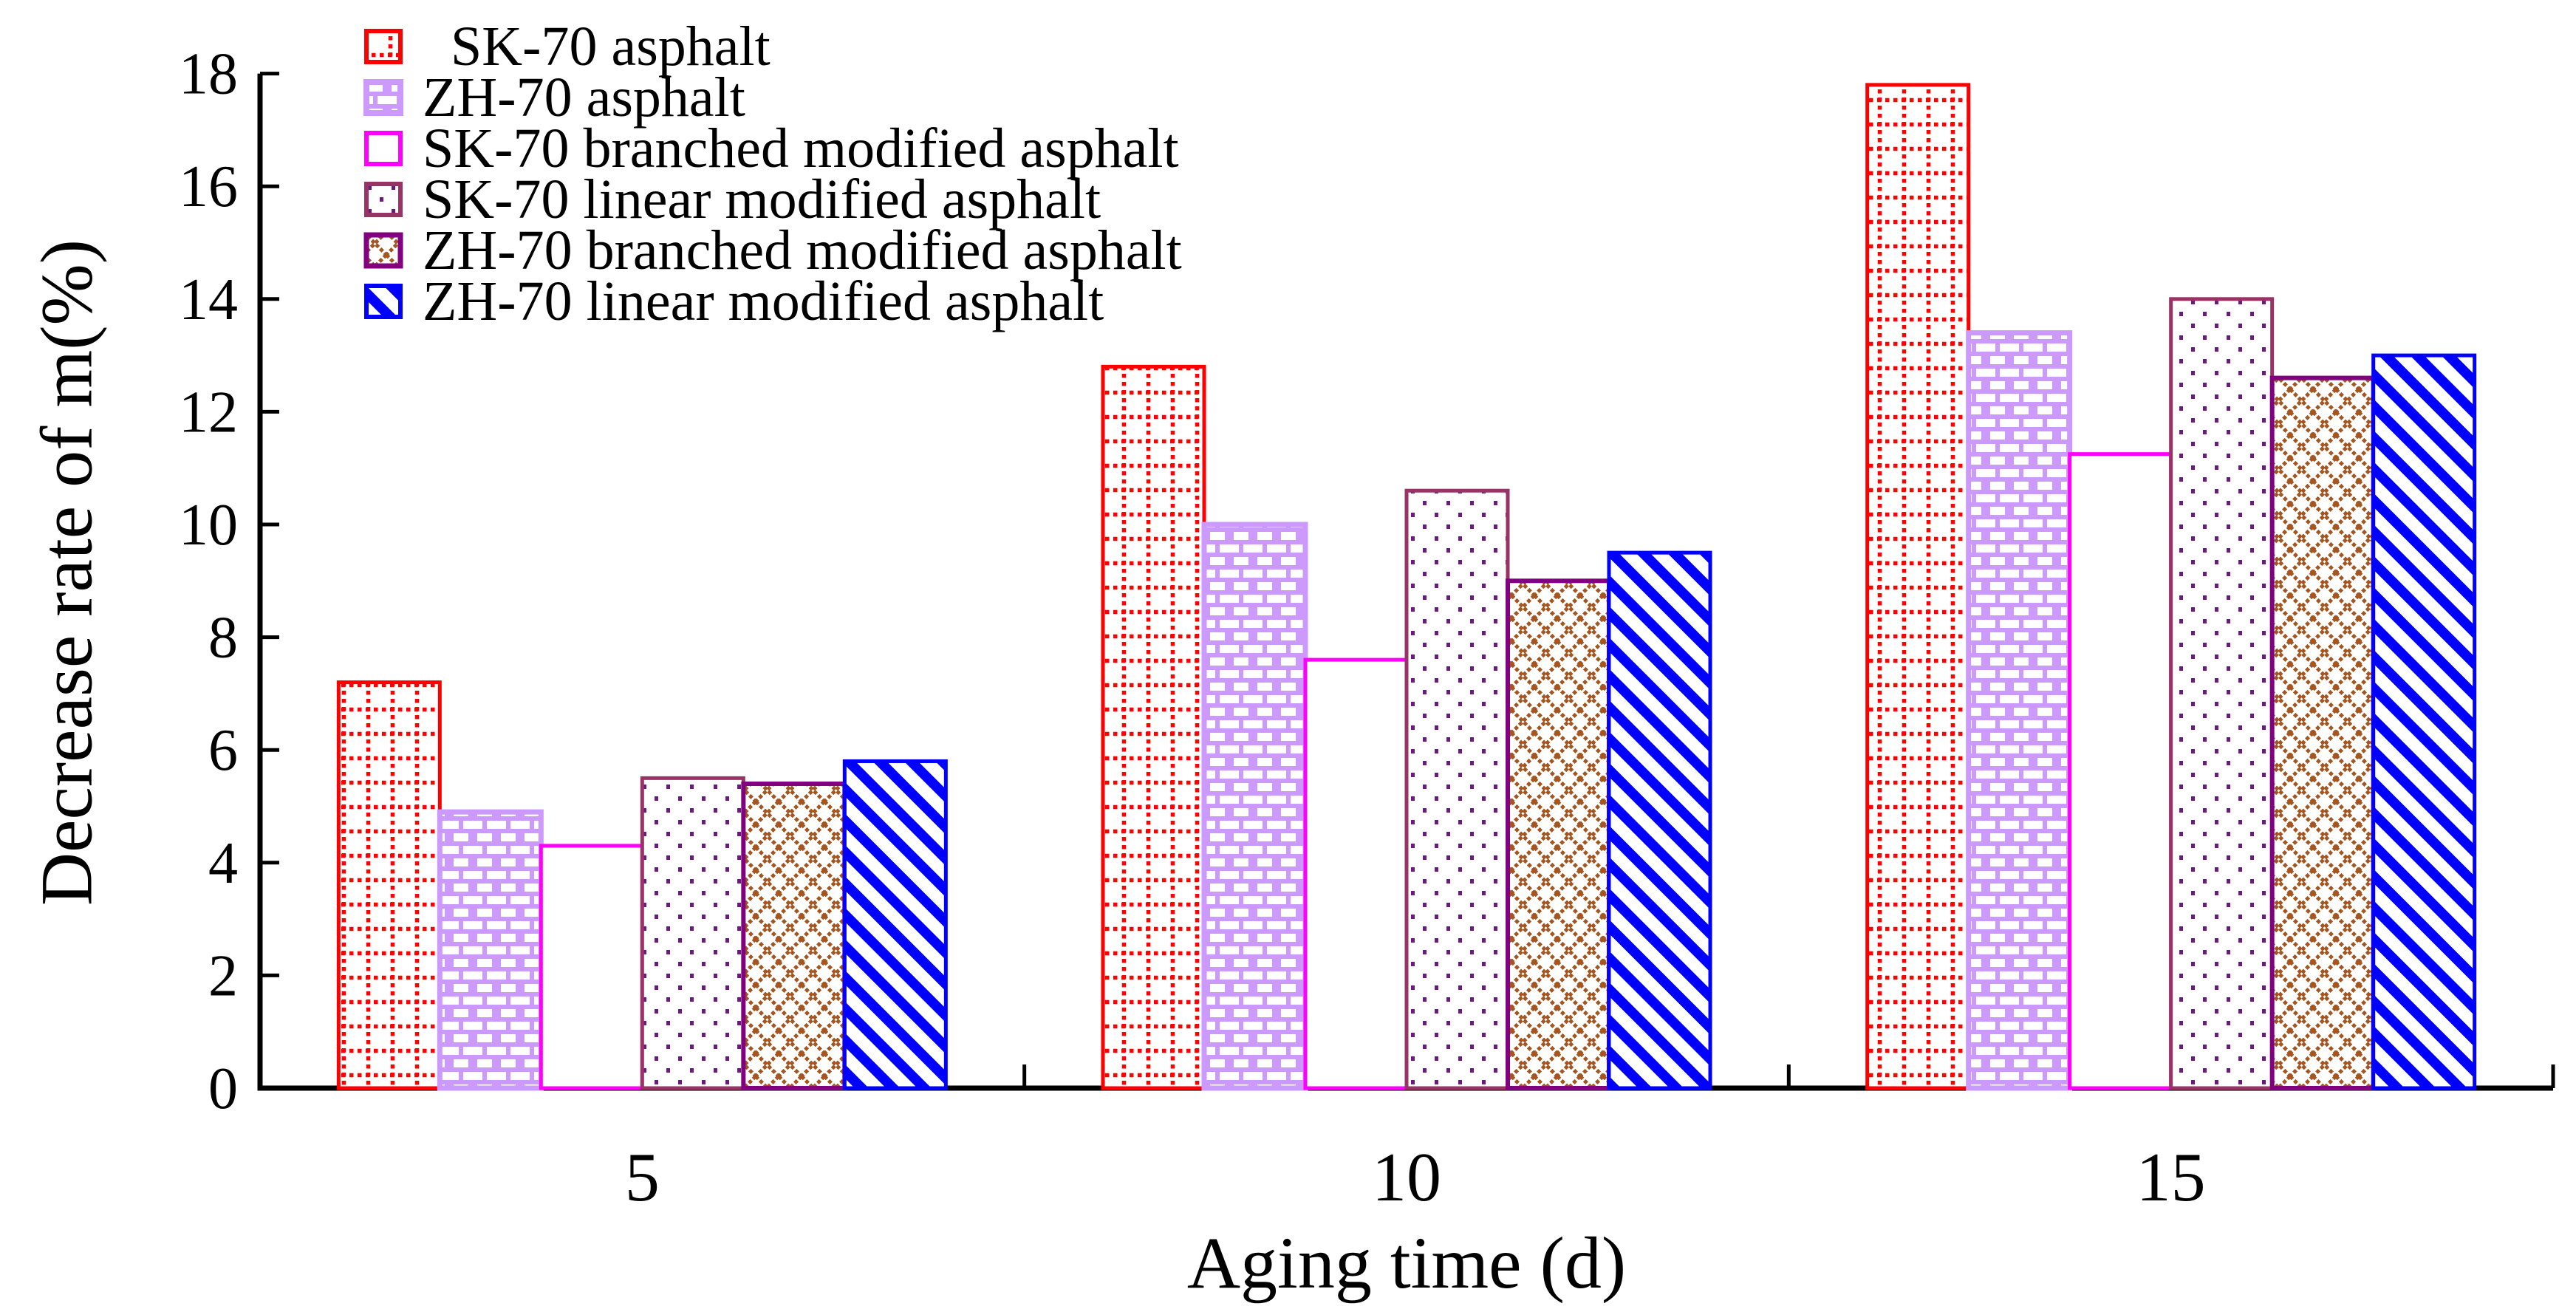 This screenshot has height=1309, width=2576. Describe the element at coordinates (794, 935) in the screenshot. I see `bar-zh-70-branched-modified-asphalt-5d` at that location.